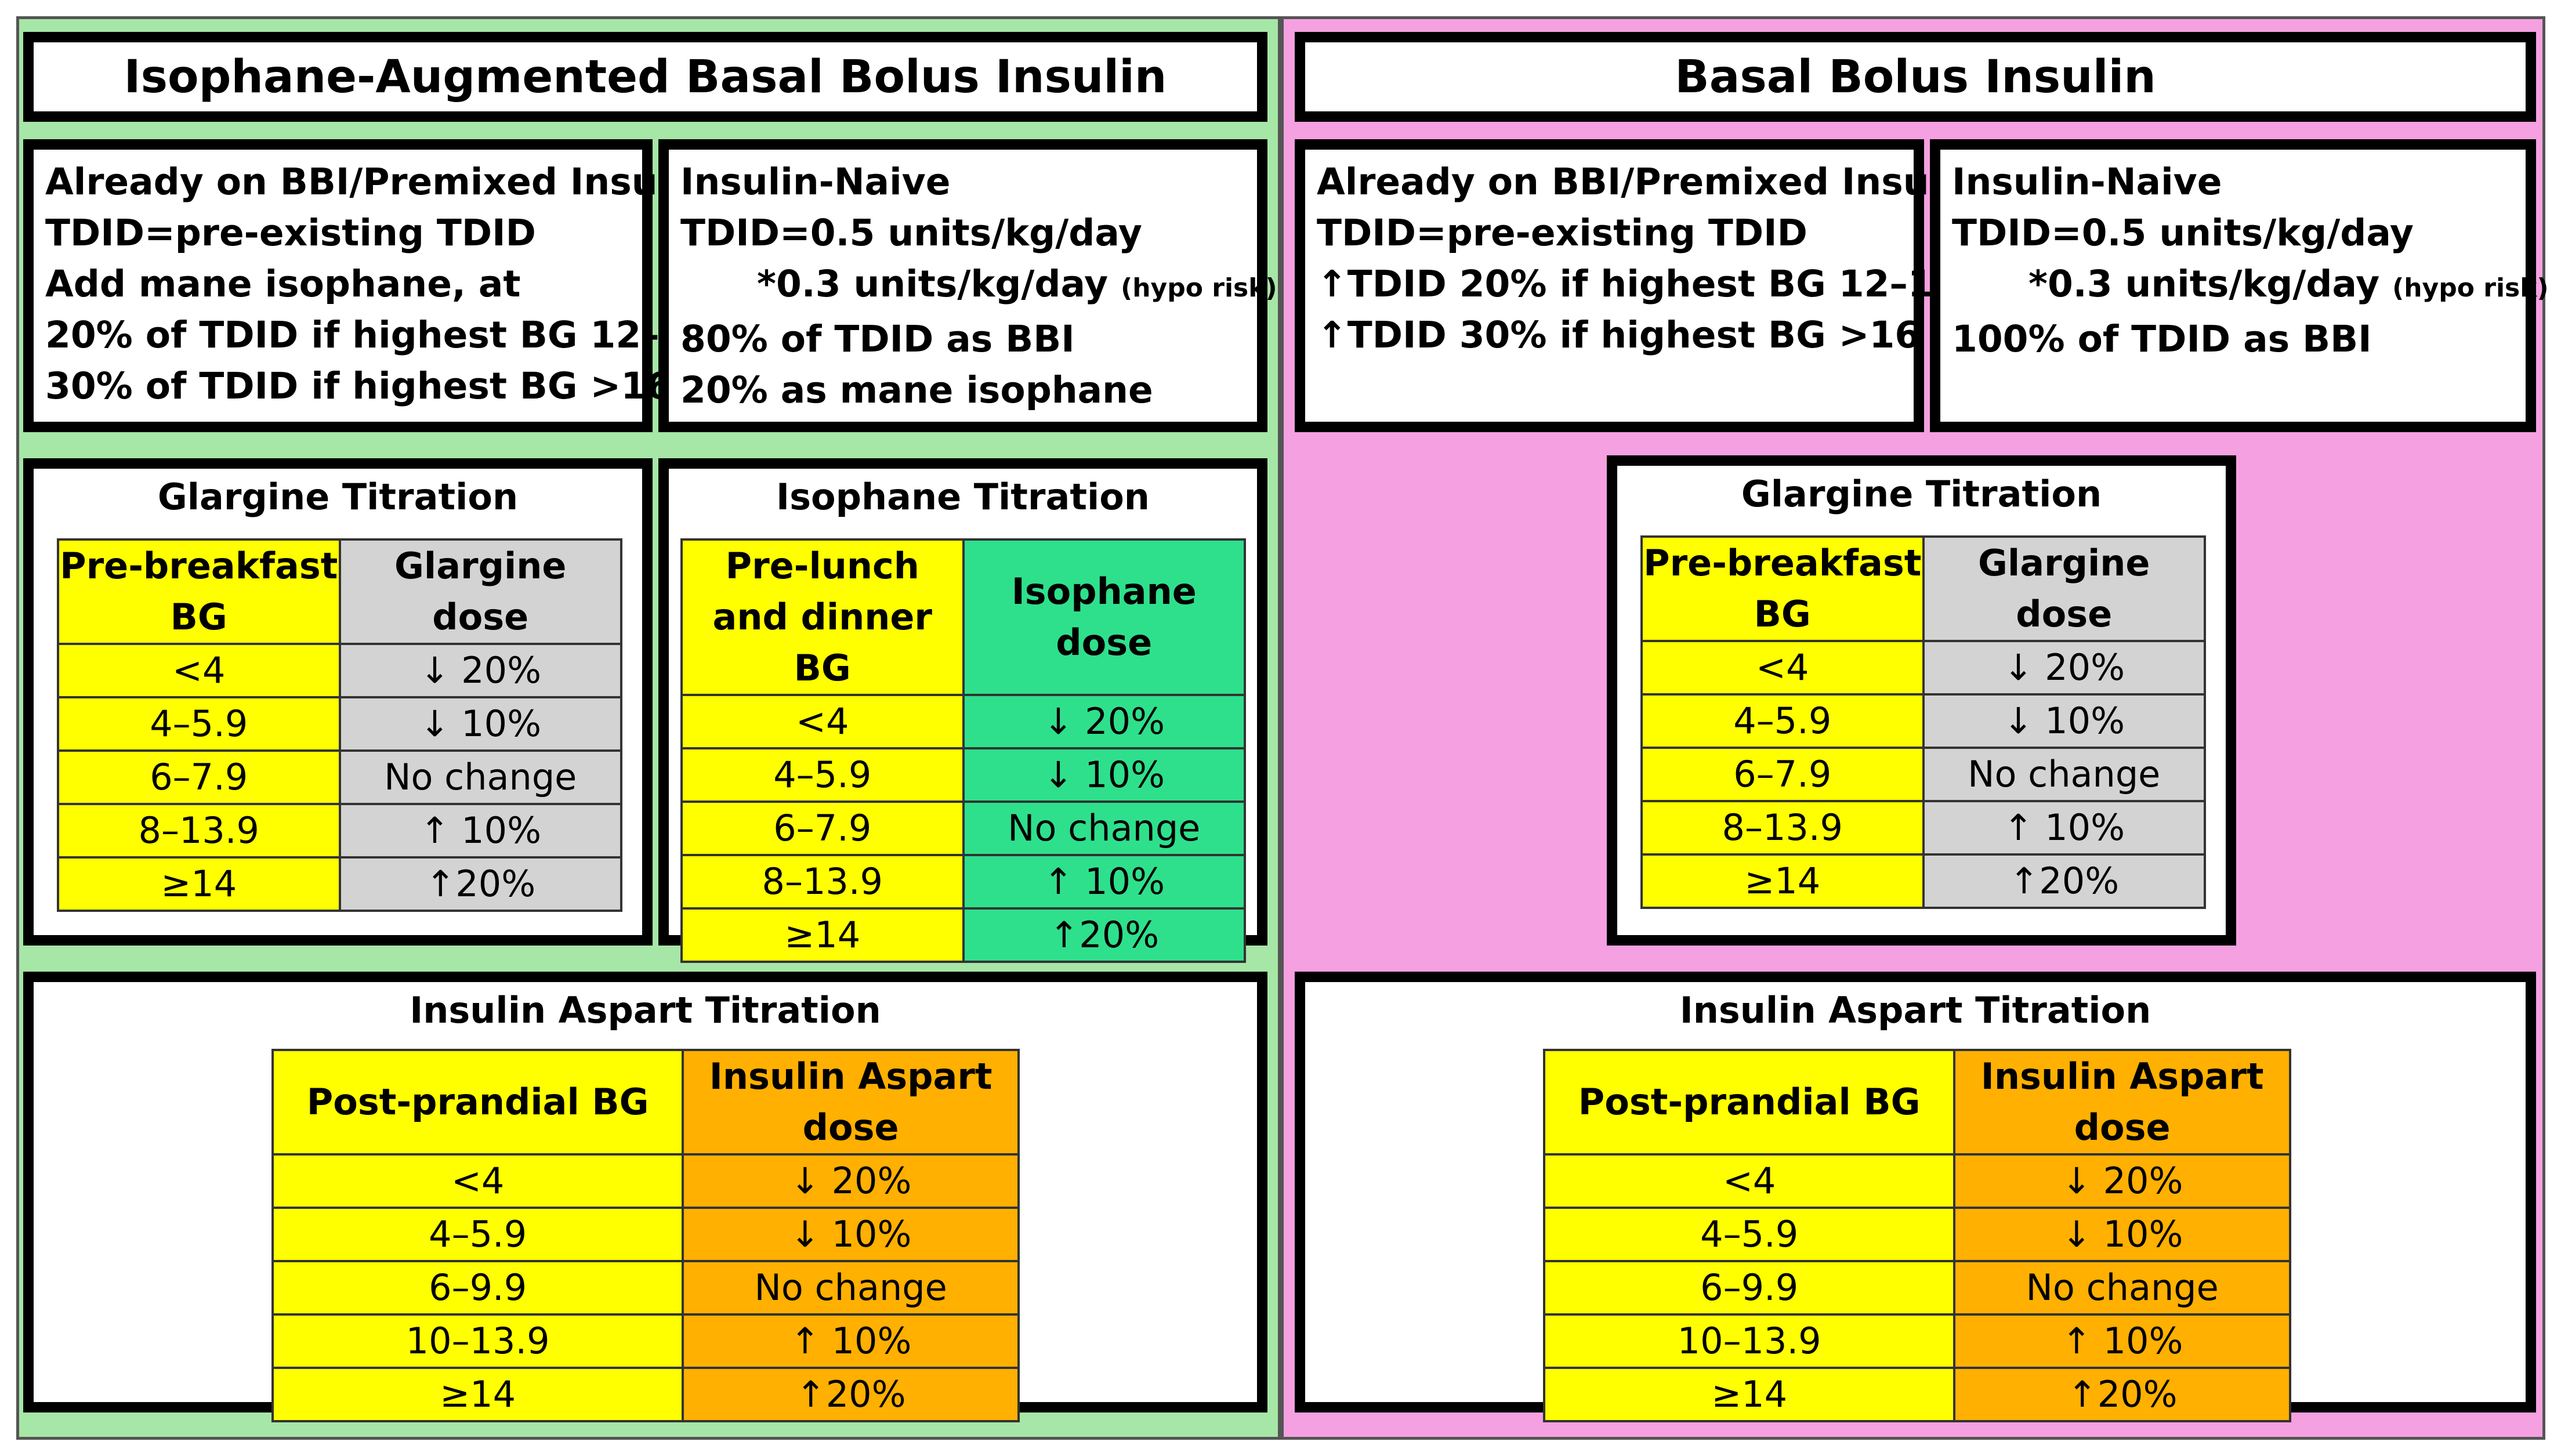 Image resolution: width=2561 pixels, height=1456 pixels. Describe the element at coordinates (2204, 284) in the screenshot. I see `right-naive-line-3: *0.3 units/kg/day` at that location.